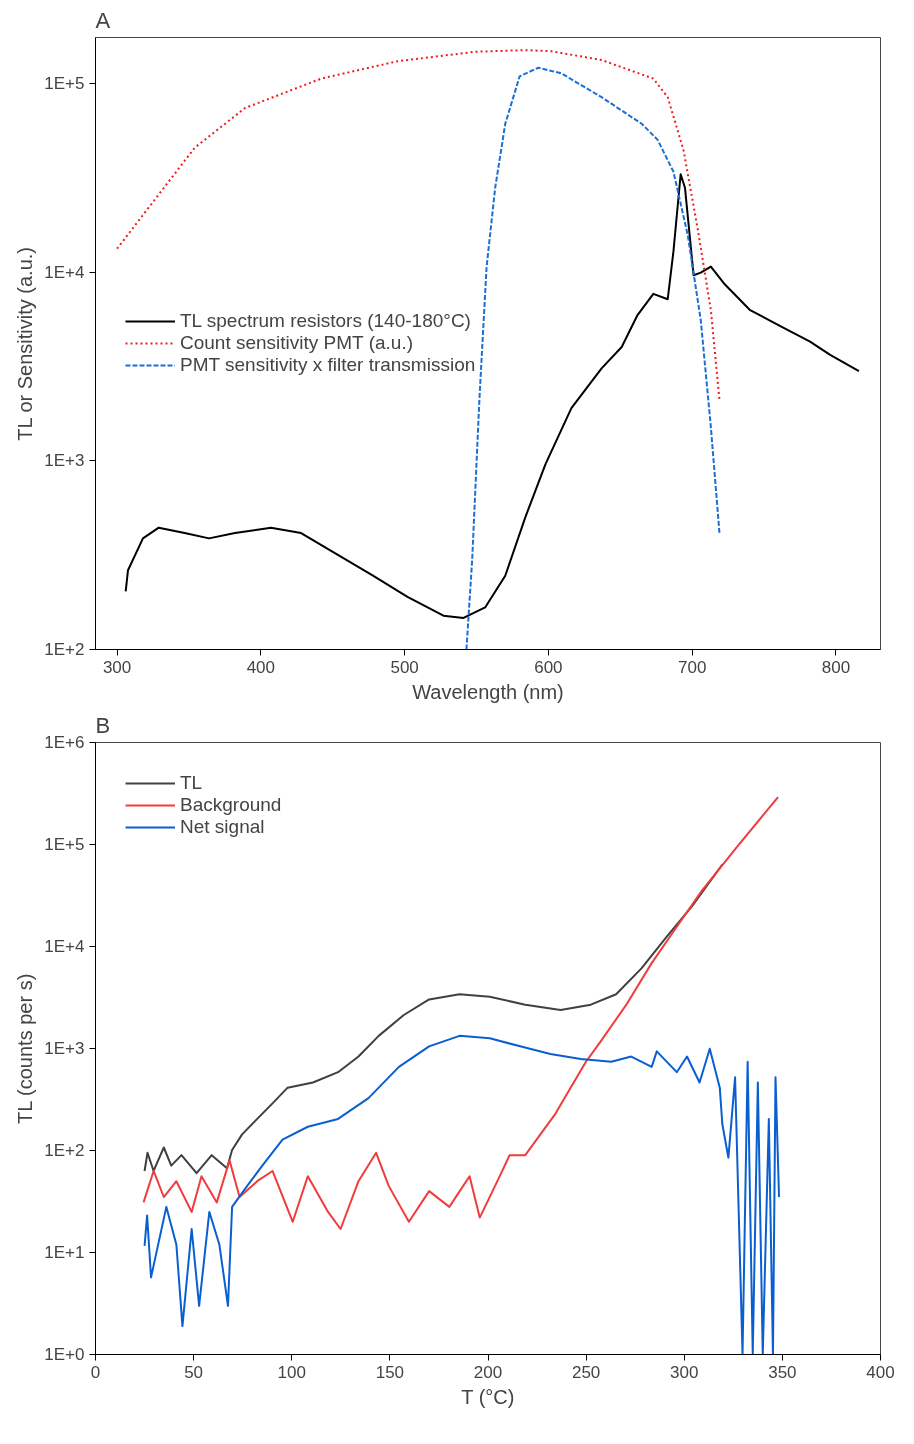 This screenshot has height=1444, width=914. Describe the element at coordinates (222, 827) in the screenshot. I see `legend-label: Net signal` at that location.